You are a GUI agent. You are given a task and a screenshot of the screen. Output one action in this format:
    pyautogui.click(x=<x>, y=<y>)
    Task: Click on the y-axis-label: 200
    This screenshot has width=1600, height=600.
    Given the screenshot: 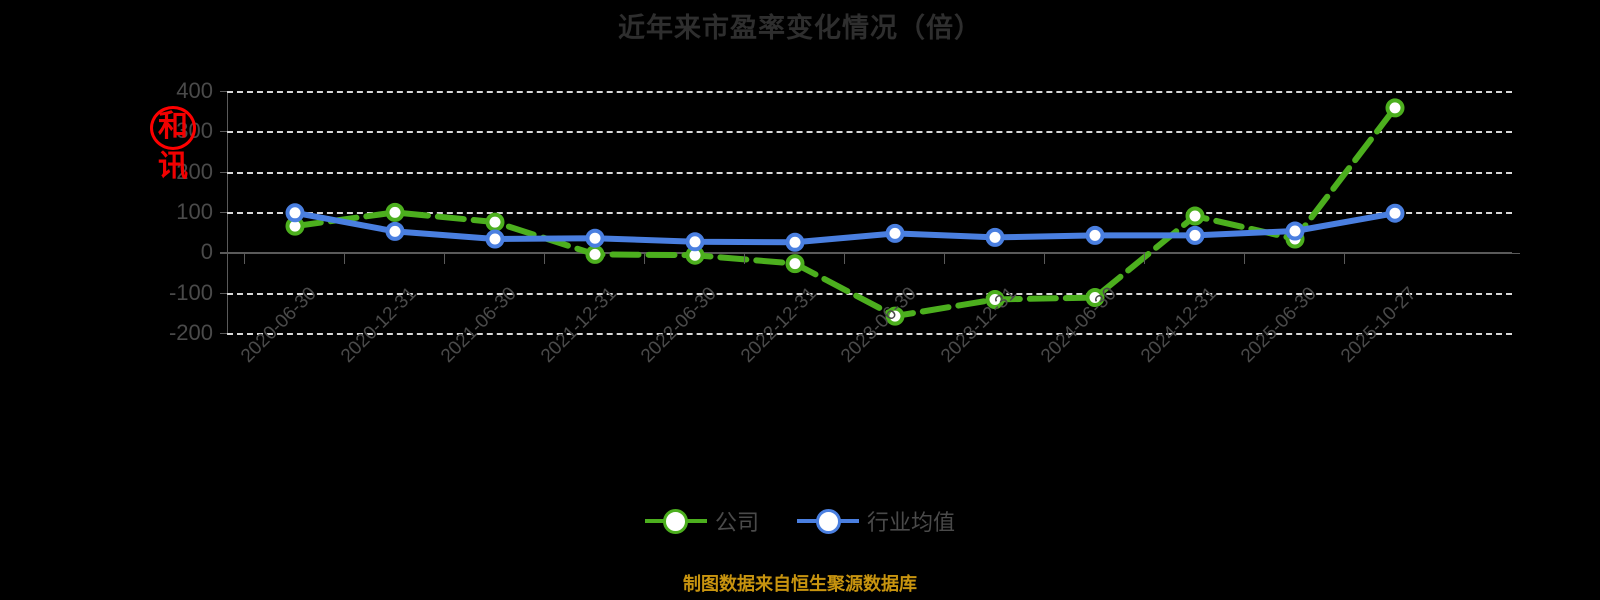 What is the action you would take?
    pyautogui.click(x=194, y=171)
    